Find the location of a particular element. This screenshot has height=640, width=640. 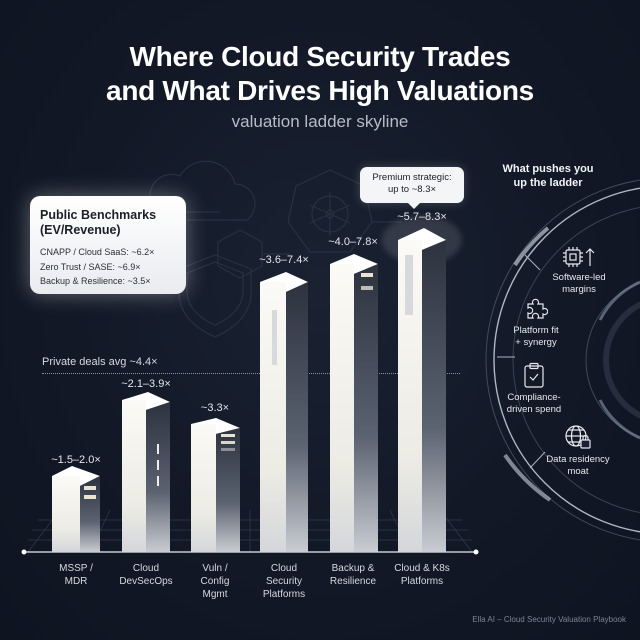

bar-mssp-mdr is located at coordinates (76, 509).